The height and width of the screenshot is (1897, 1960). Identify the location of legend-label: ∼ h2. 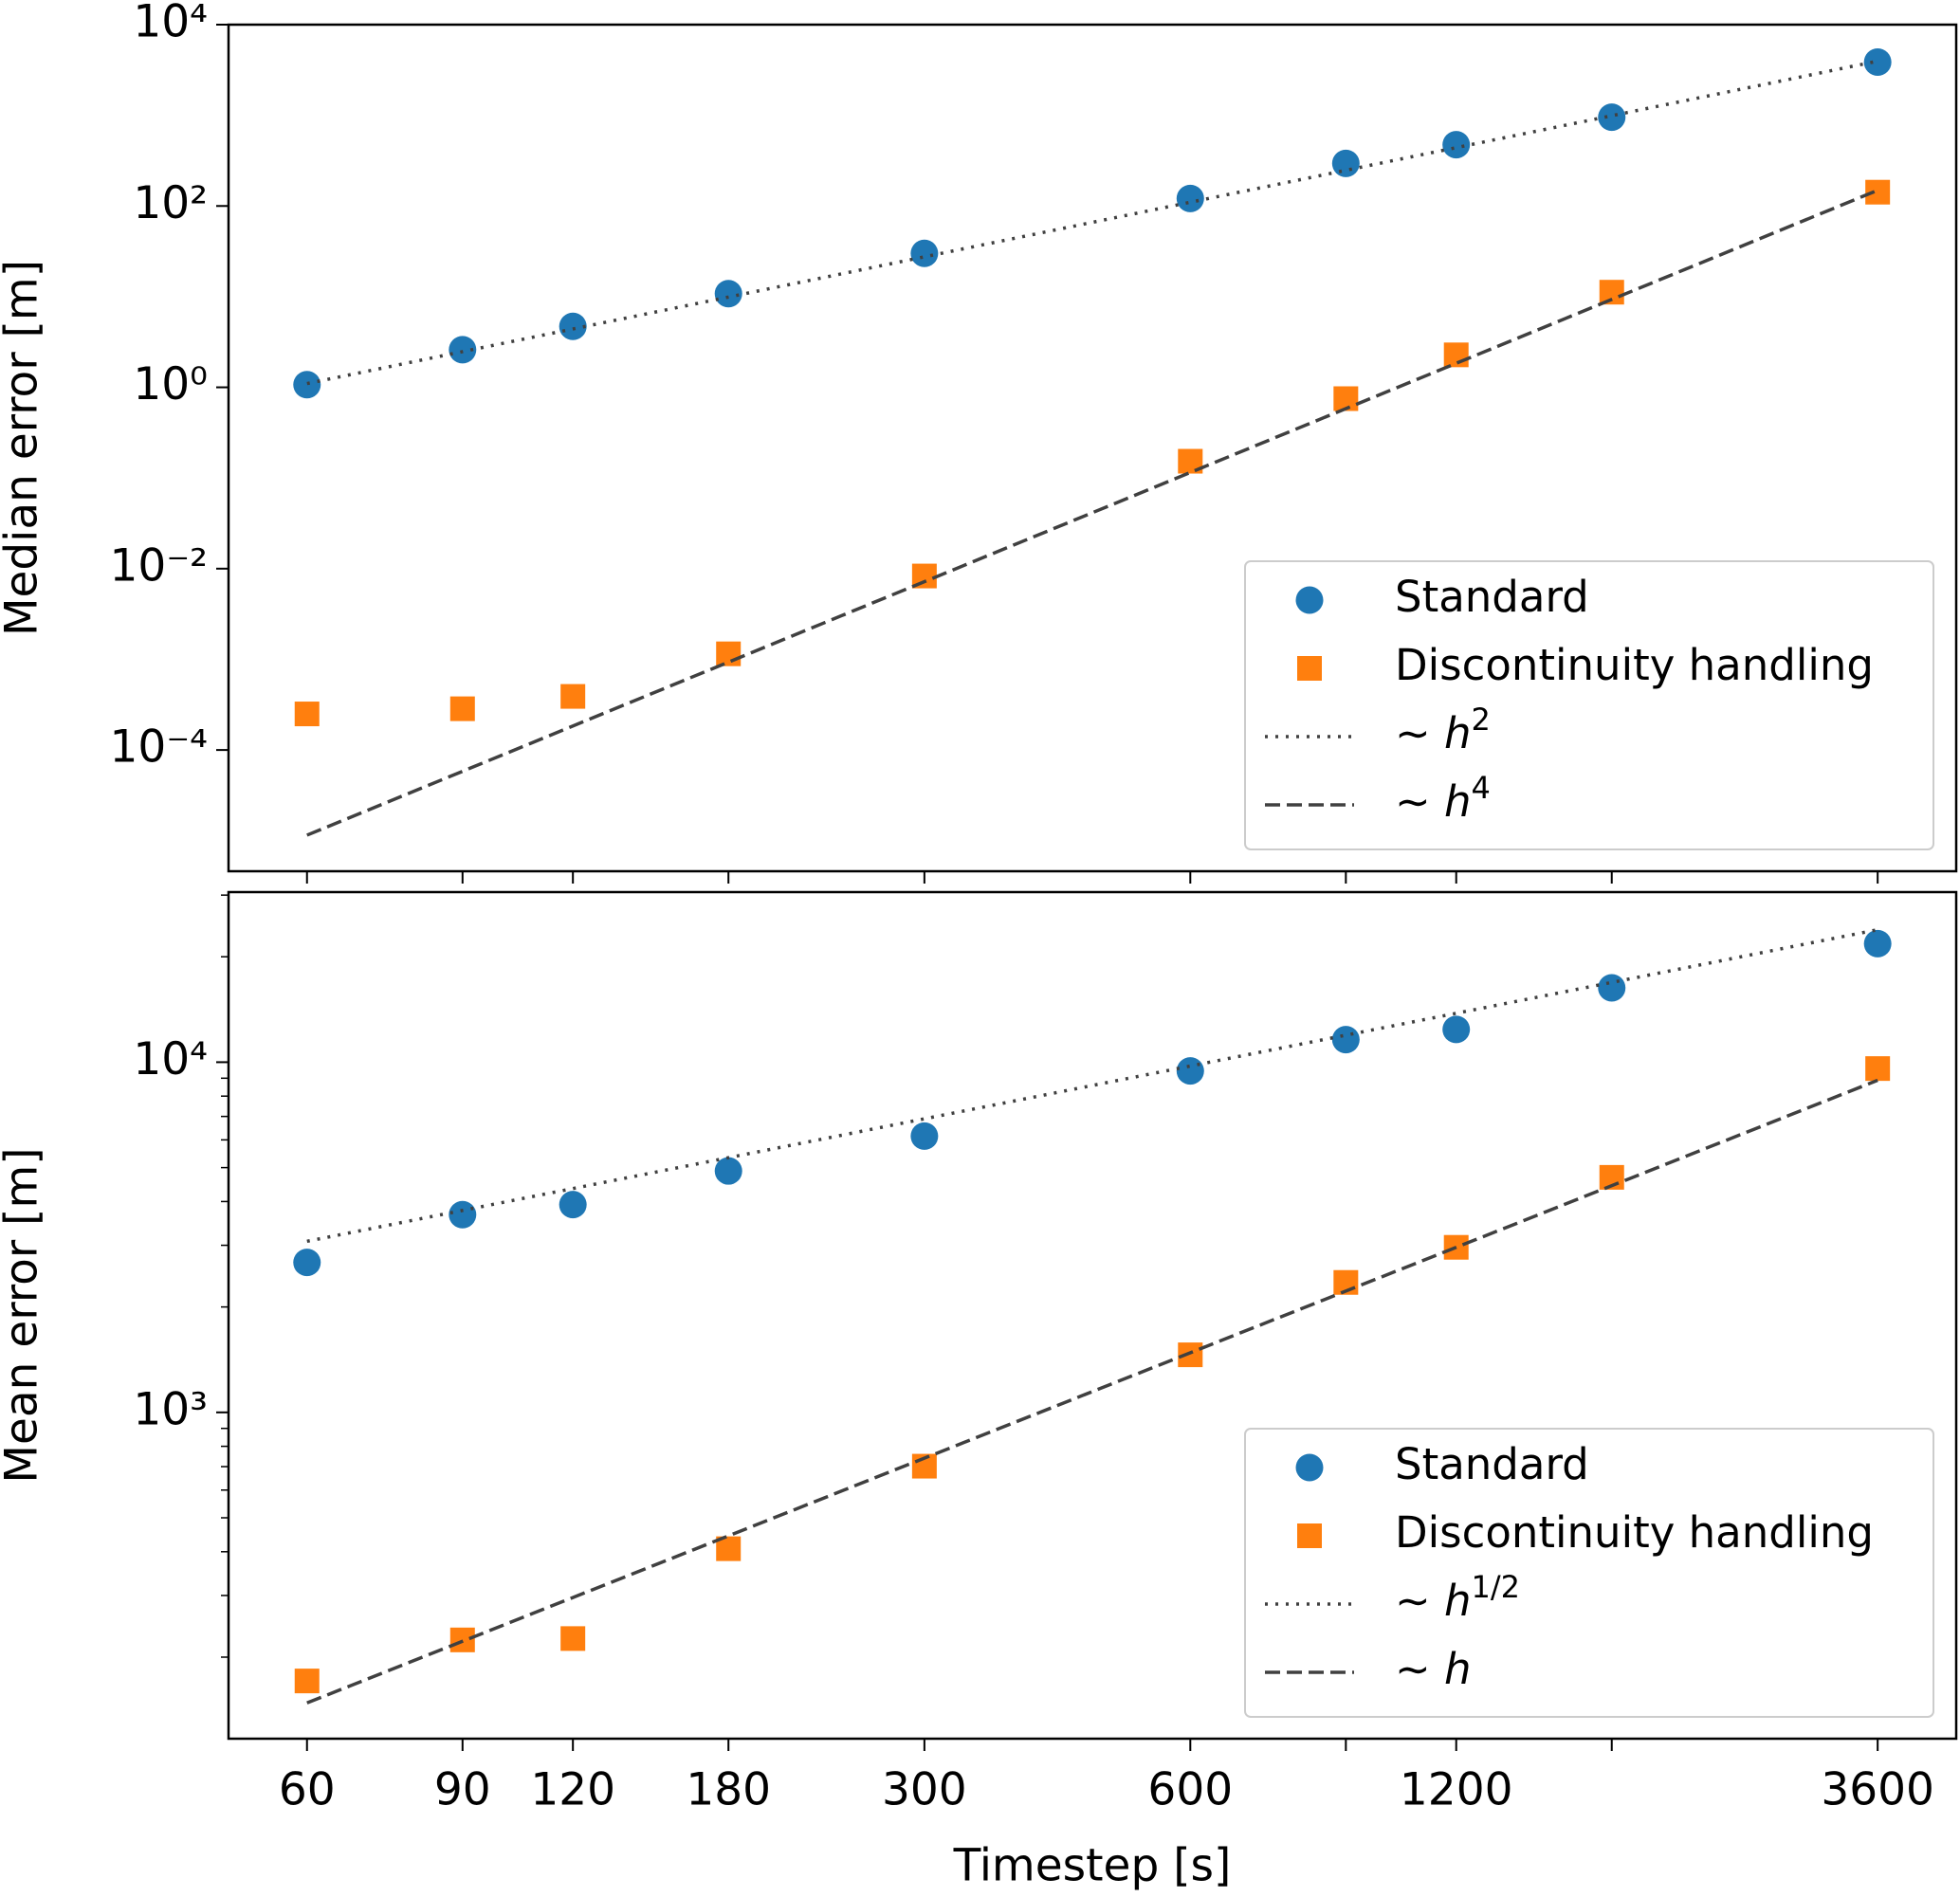
(1443, 730).